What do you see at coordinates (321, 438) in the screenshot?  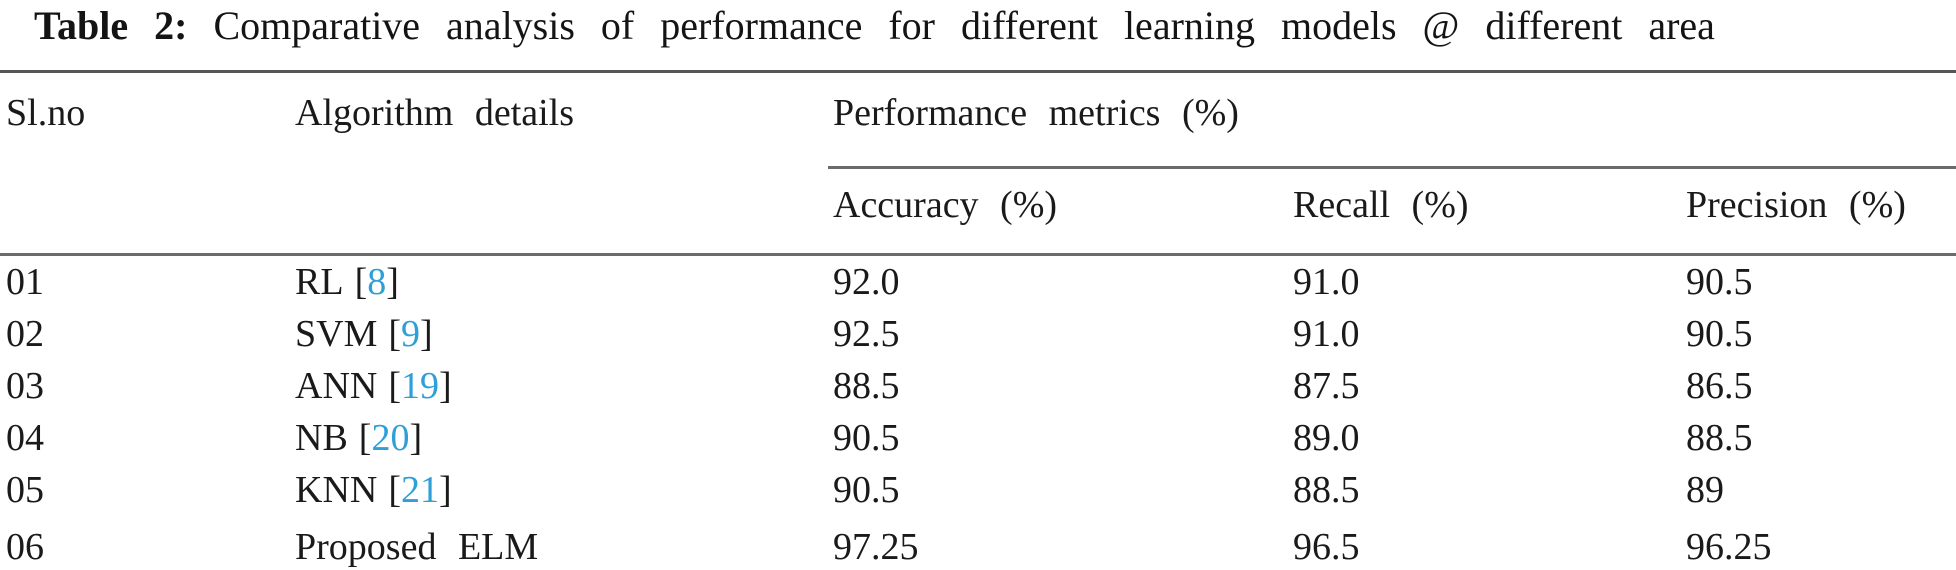 I see `algorithm-name: NB` at bounding box center [321, 438].